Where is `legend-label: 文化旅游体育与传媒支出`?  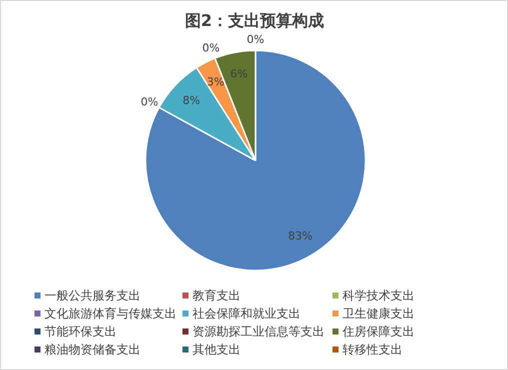
legend-label: 文化旅游体育与传媒支出 is located at coordinates (110, 313).